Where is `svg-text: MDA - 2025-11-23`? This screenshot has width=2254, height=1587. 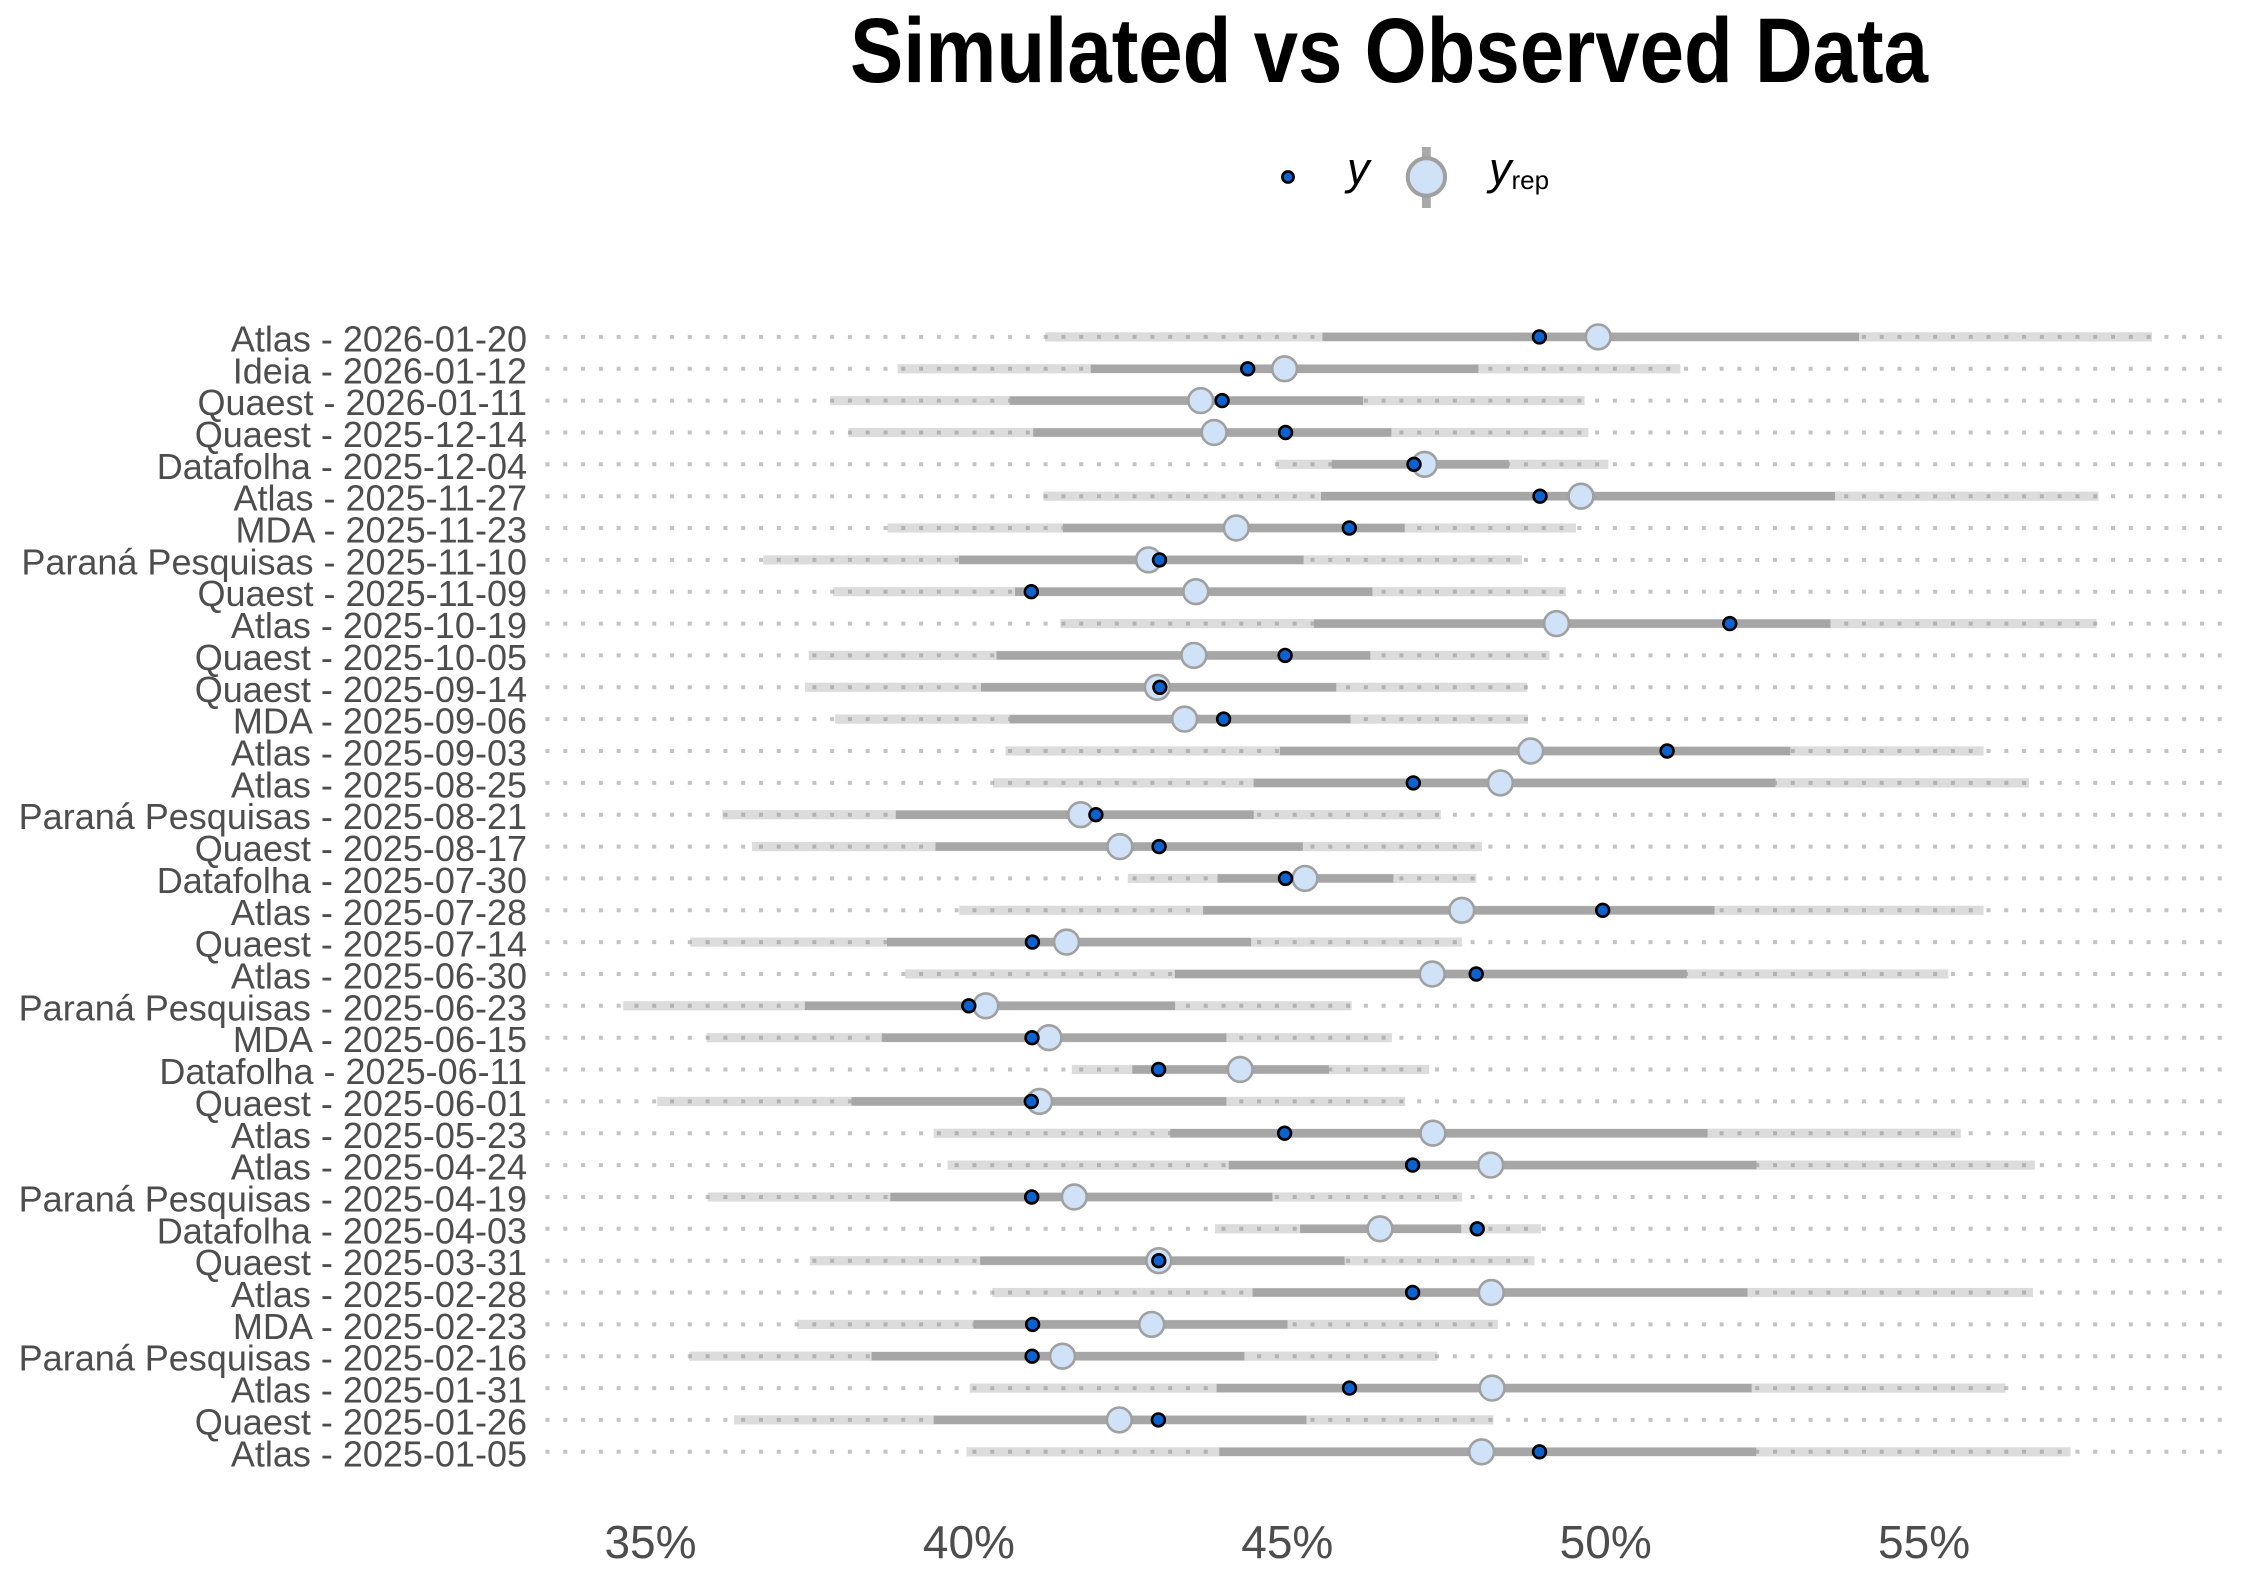
svg-text: MDA - 2025-11-23 is located at coordinates (381, 530).